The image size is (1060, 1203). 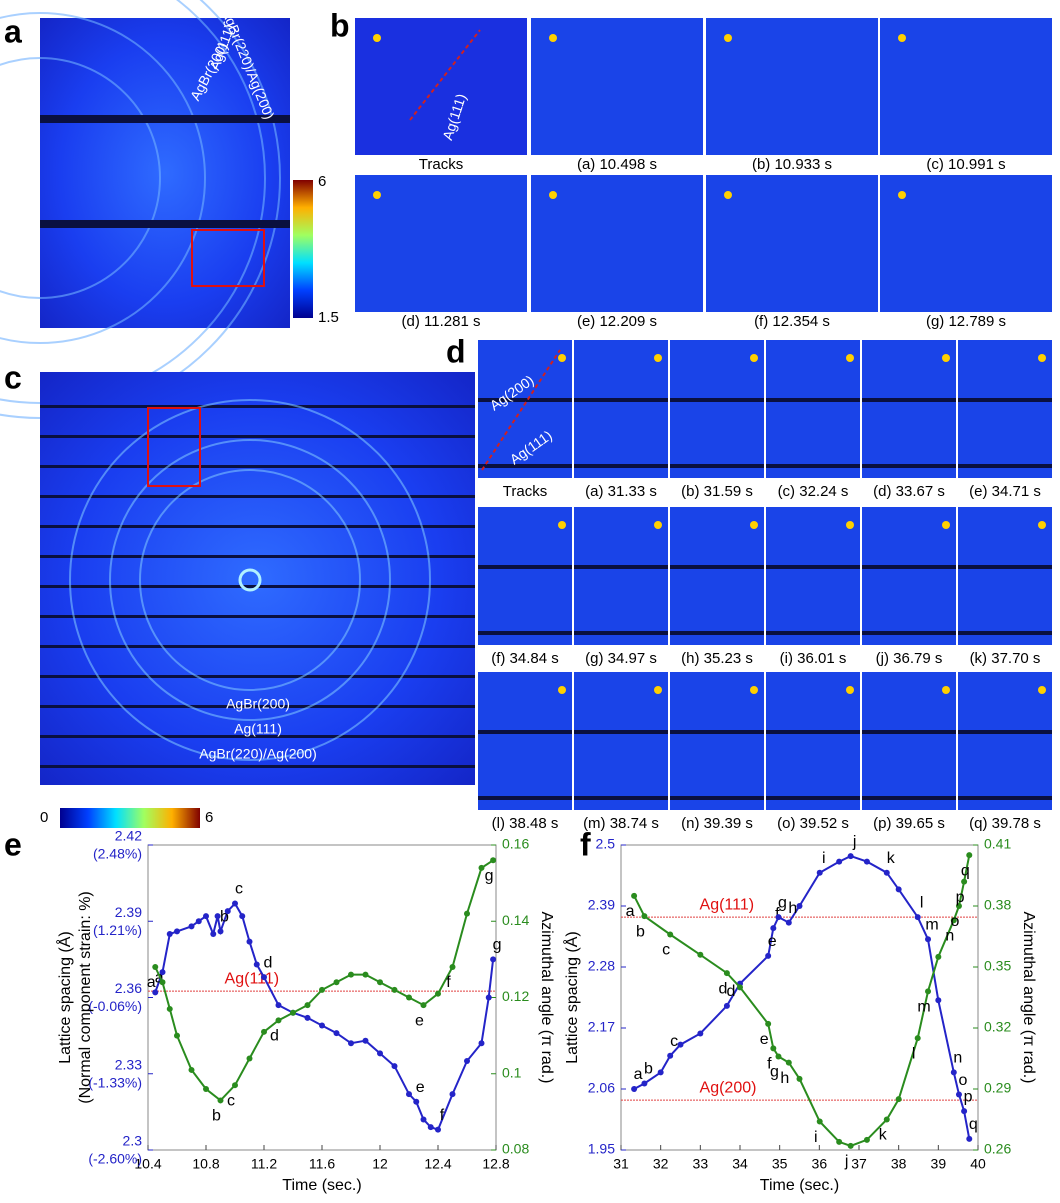 What do you see at coordinates (922, 902) in the screenshot?
I see `point-label: l` at bounding box center [922, 902].